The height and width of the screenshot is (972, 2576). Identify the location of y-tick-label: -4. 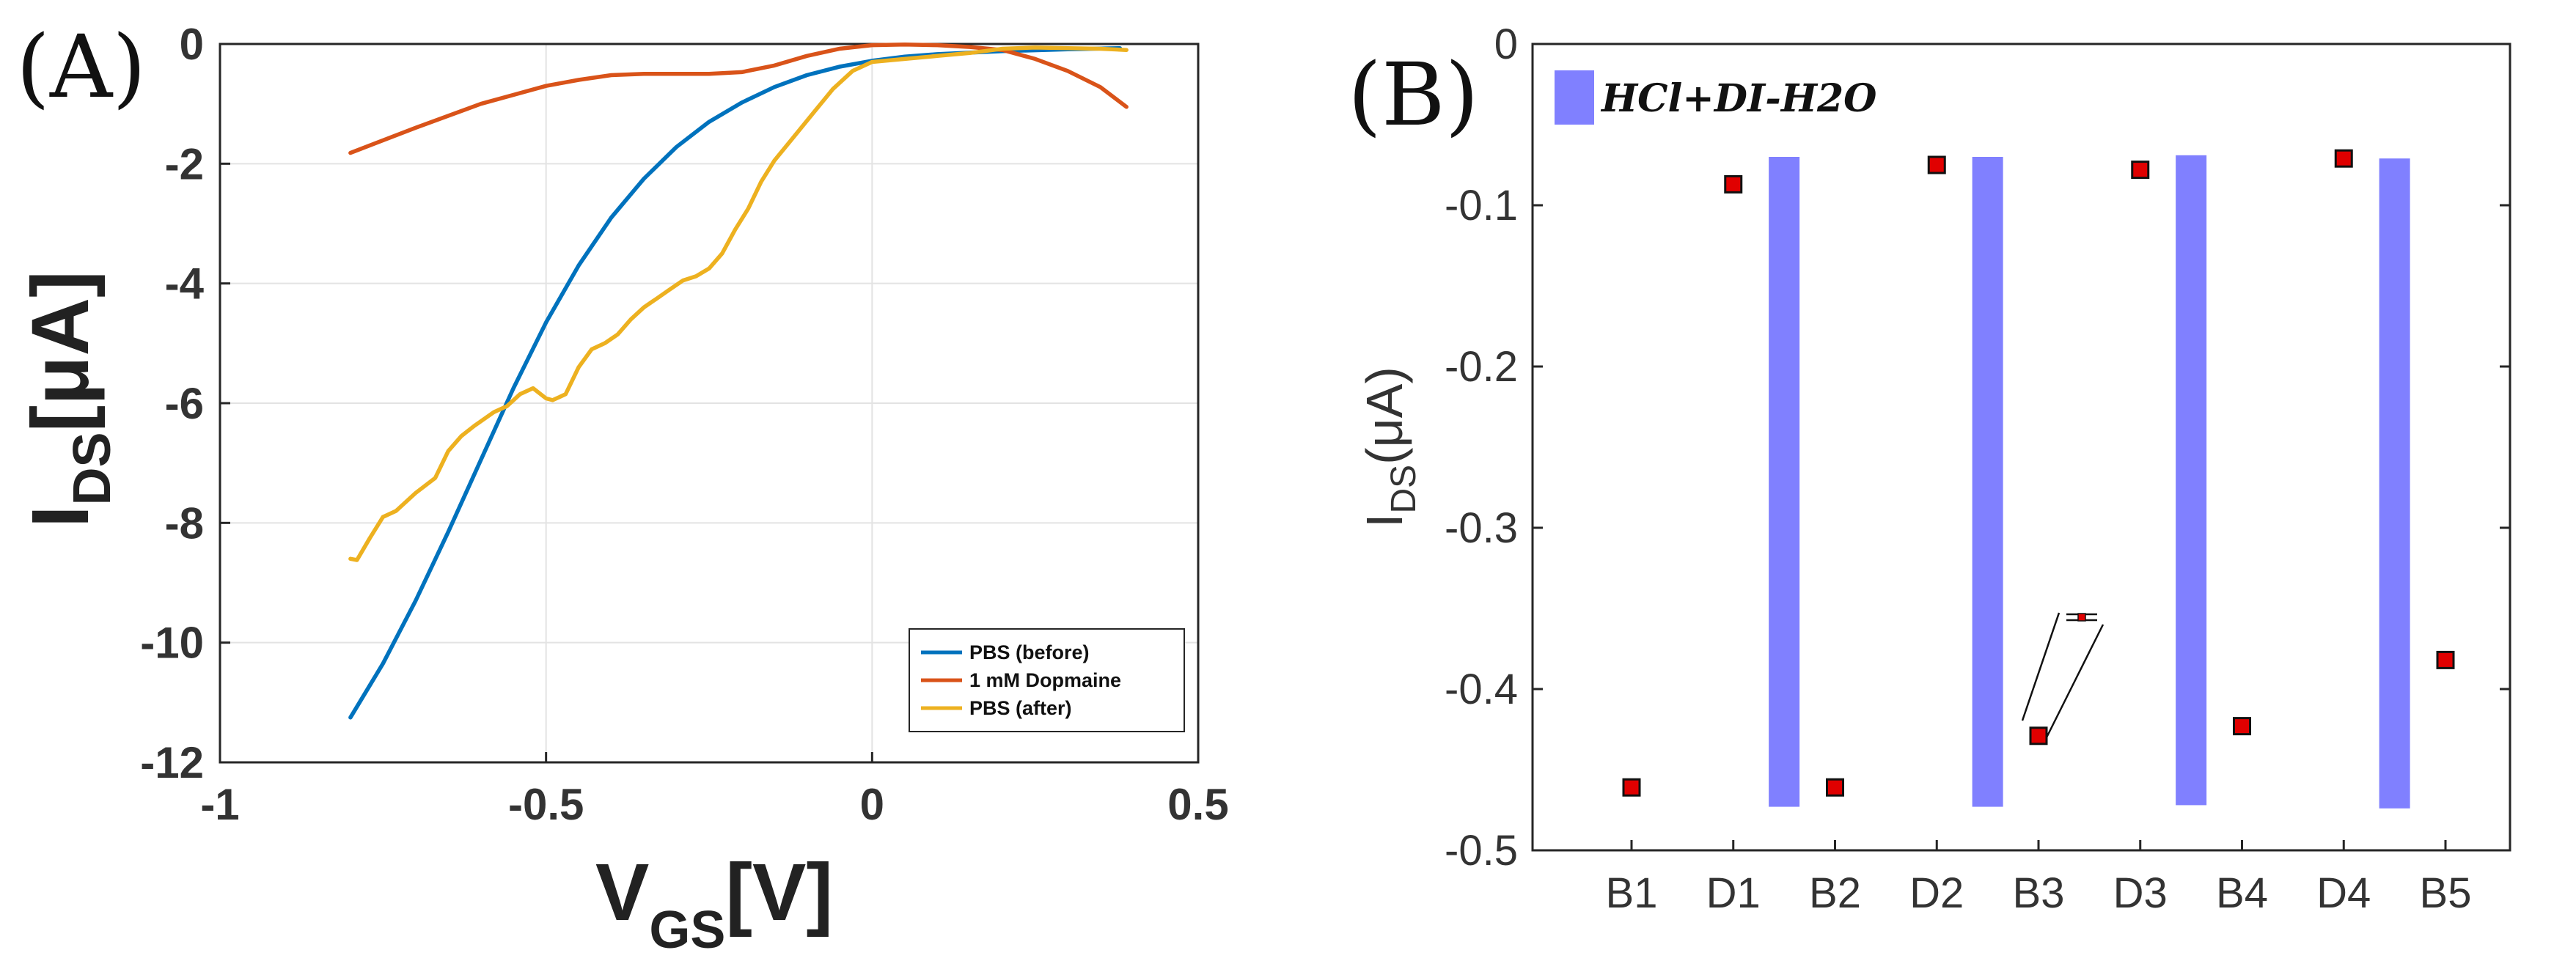
(185, 284).